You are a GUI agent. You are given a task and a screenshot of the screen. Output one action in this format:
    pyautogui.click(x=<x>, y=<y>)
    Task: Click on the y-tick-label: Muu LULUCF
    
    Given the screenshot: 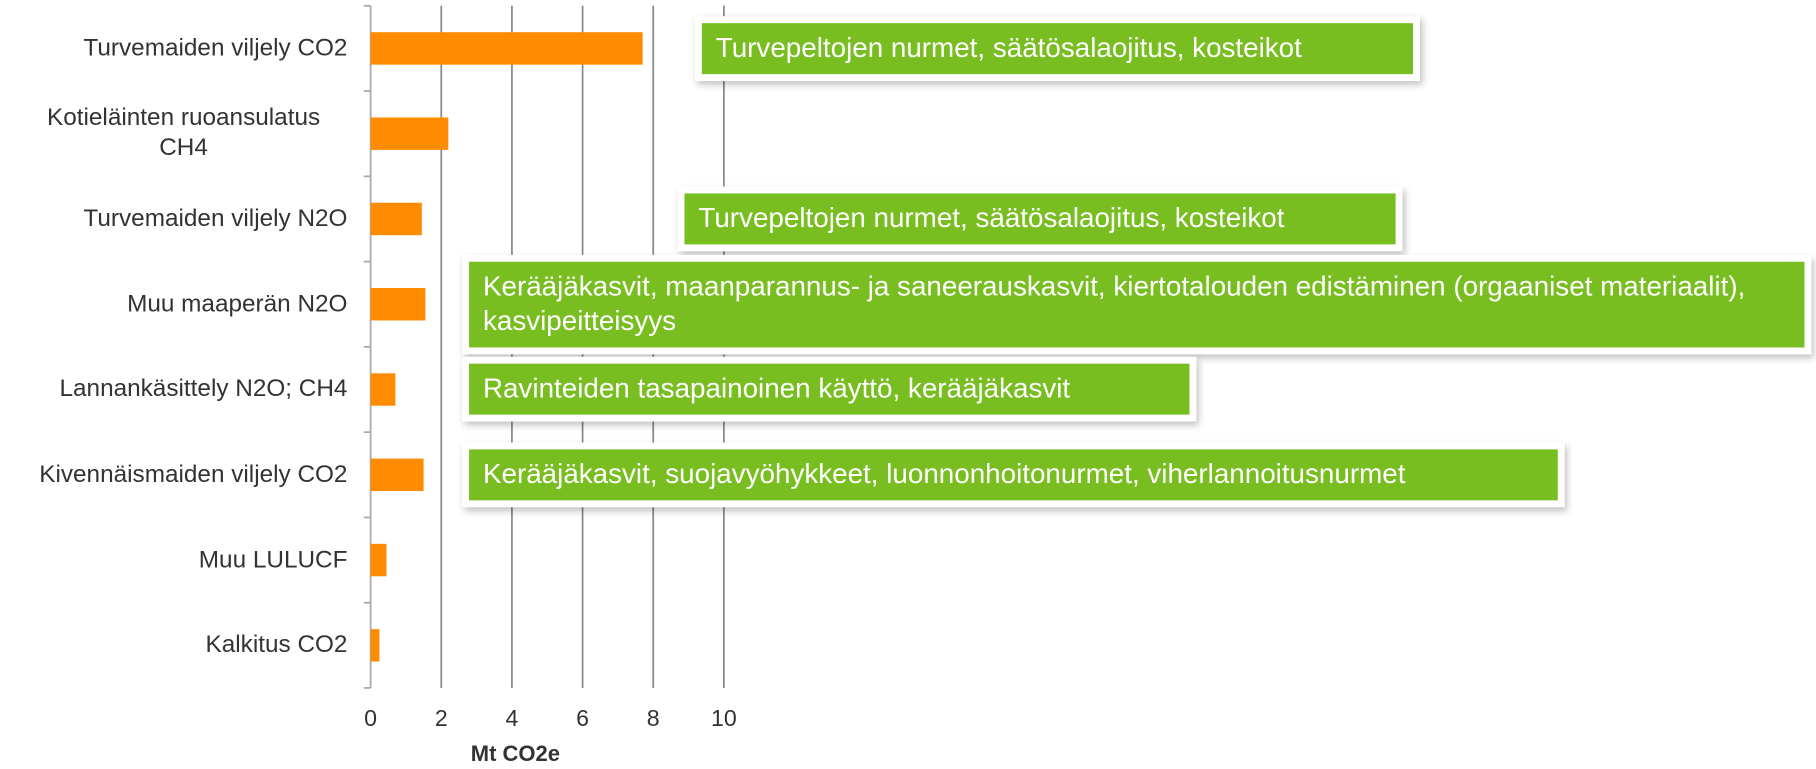 What is the action you would take?
    pyautogui.click(x=273, y=559)
    